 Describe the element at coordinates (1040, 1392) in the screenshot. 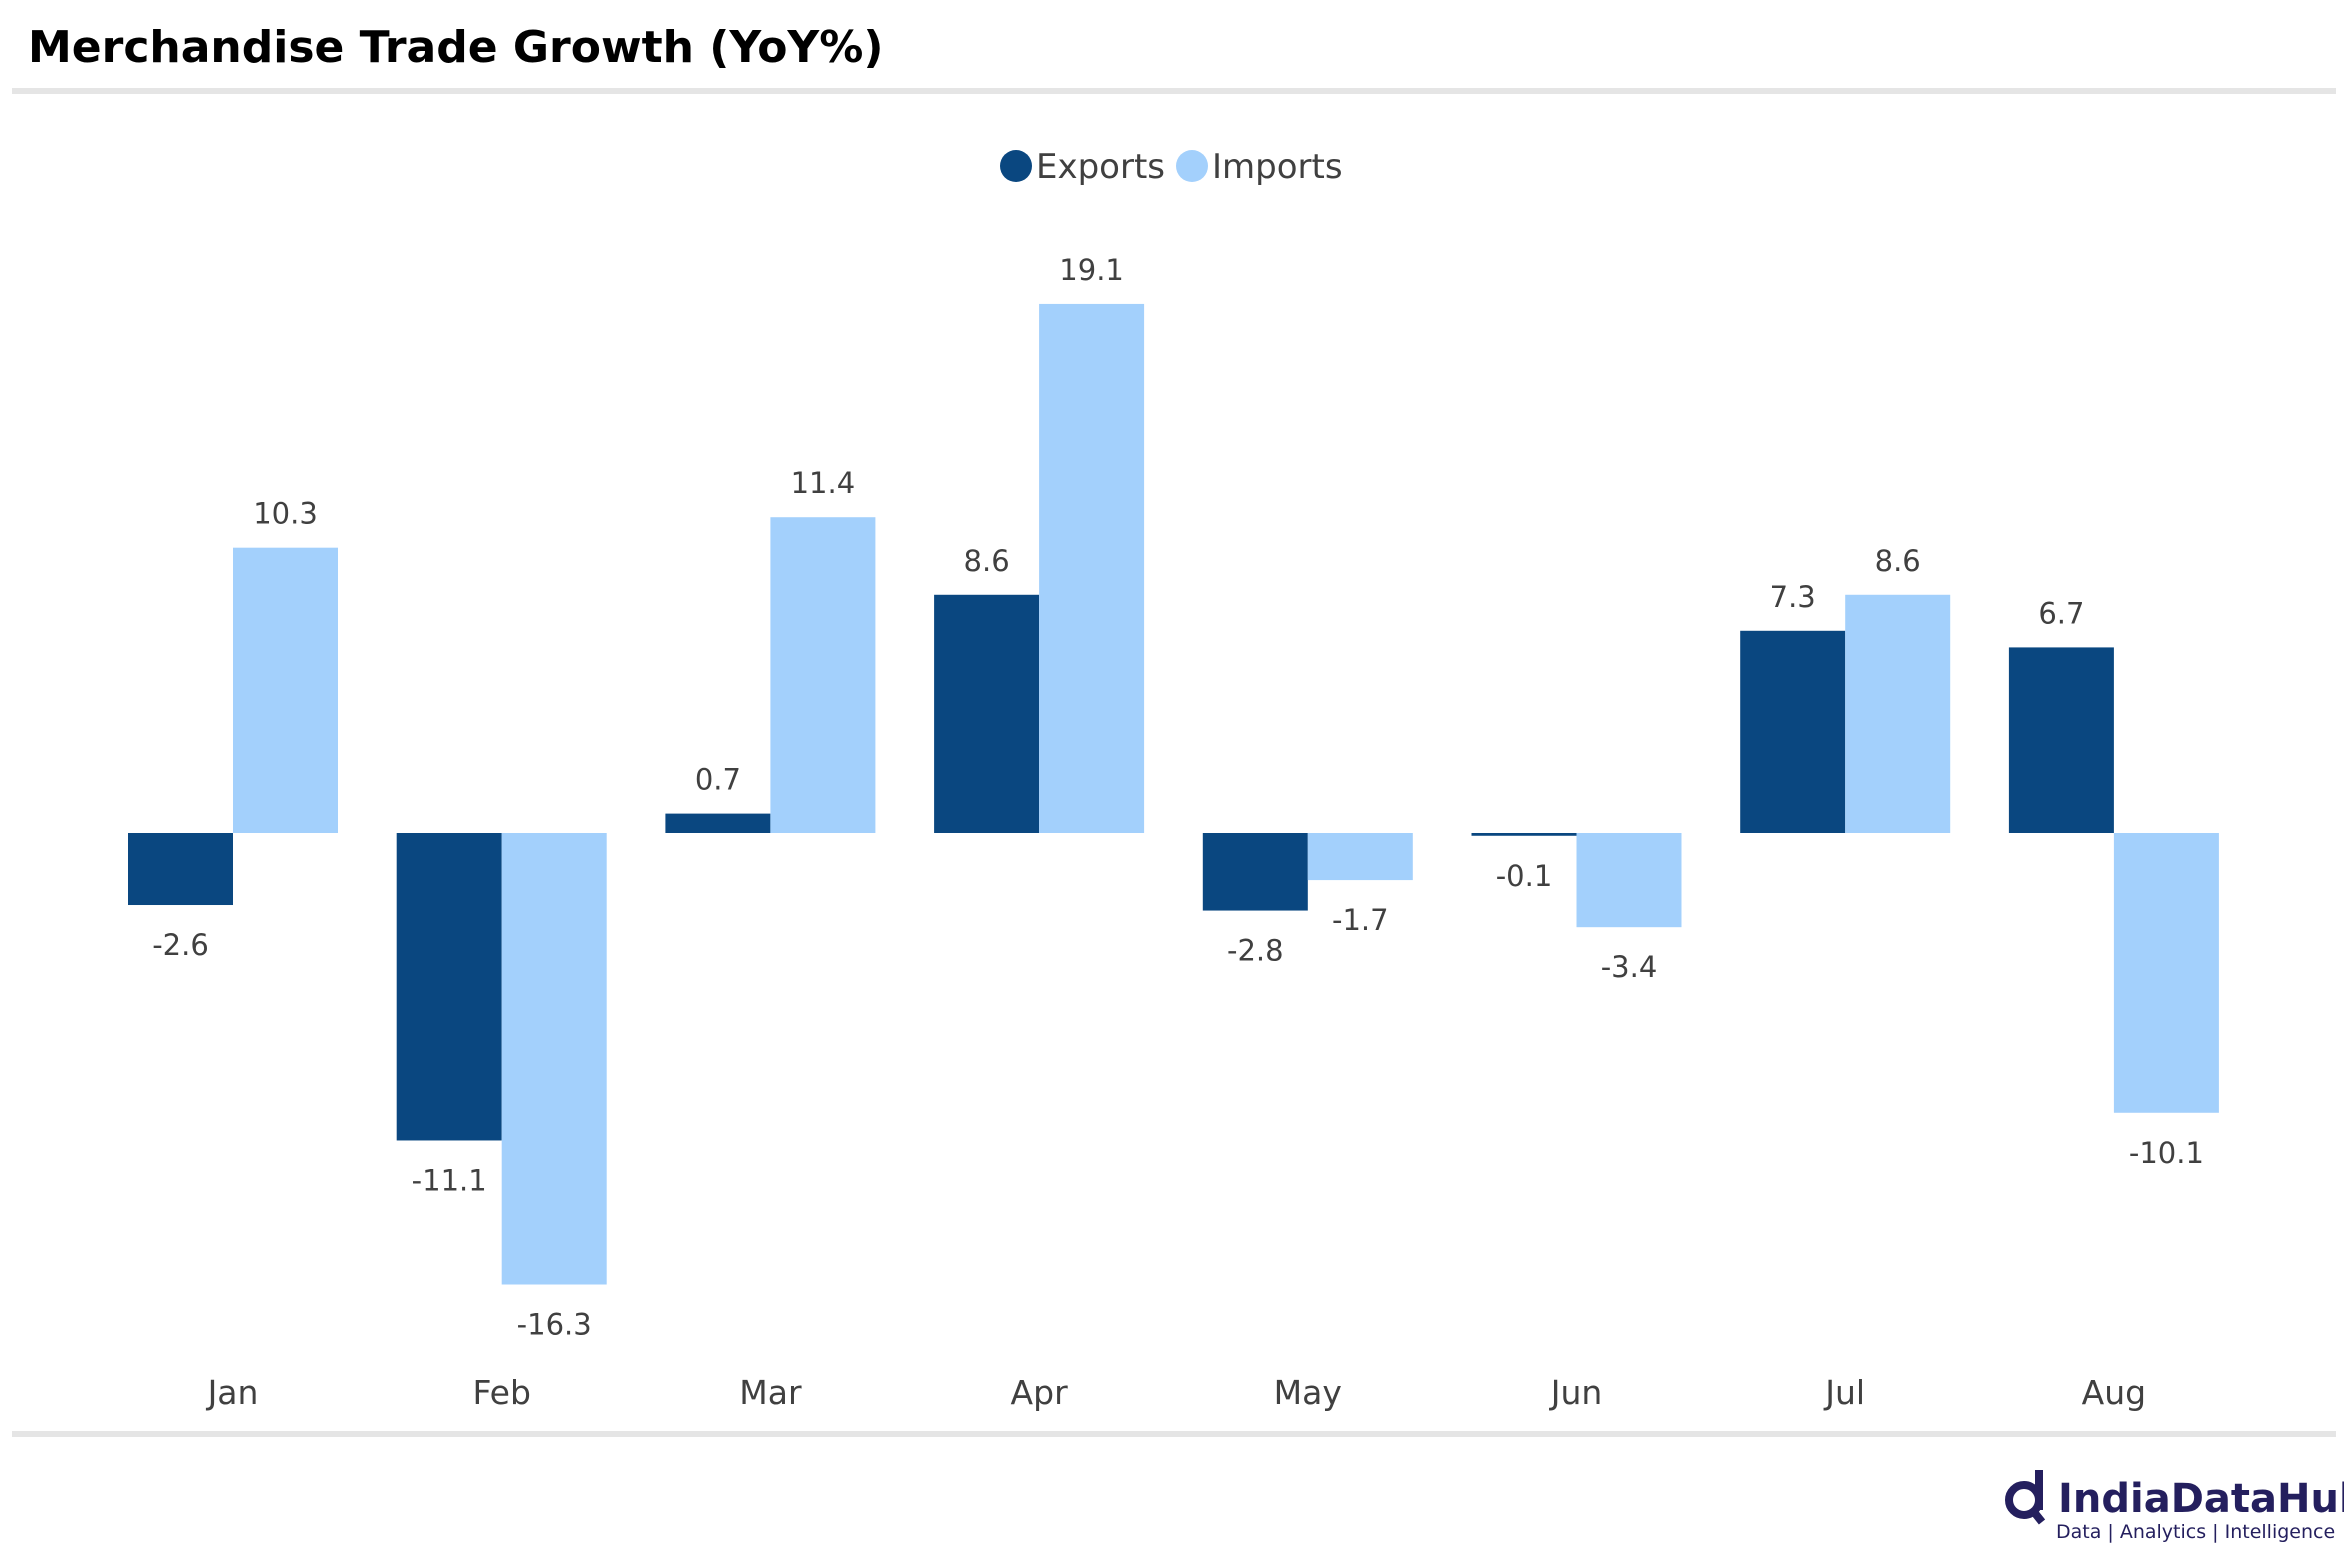

I see `x-tick-apr: Apr` at that location.